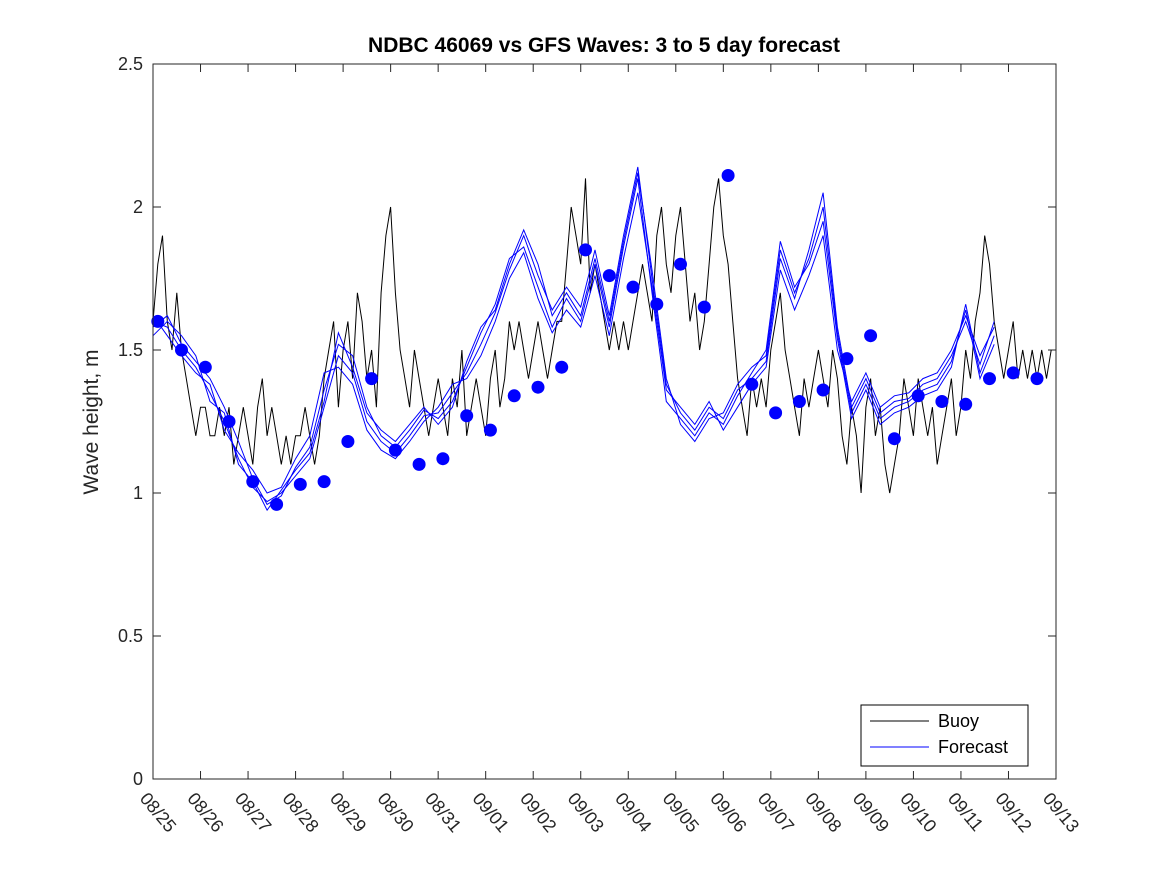 The image size is (1167, 875). I want to click on x-tick-label: 09/09, so click(871, 812).